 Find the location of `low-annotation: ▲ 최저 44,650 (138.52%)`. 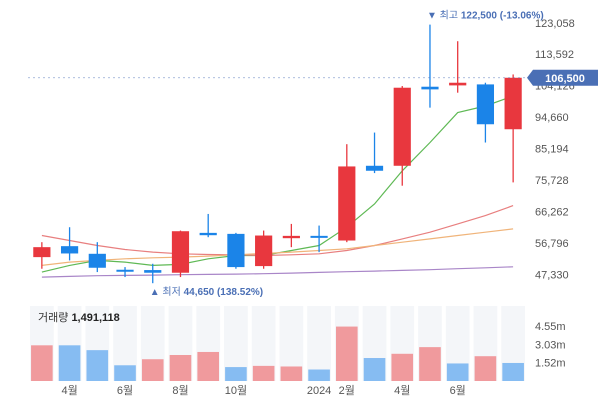

low-annotation: ▲ 최저 44,650 (138.52%) is located at coordinates (206, 292).